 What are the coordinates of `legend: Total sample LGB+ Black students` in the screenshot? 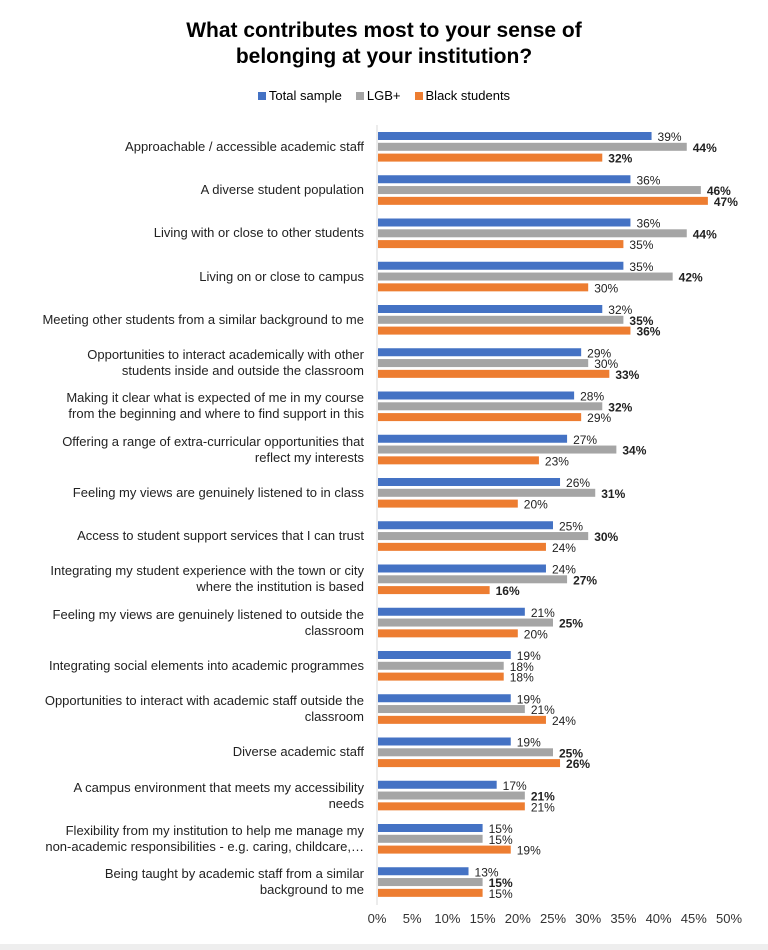 It's located at (384, 95).